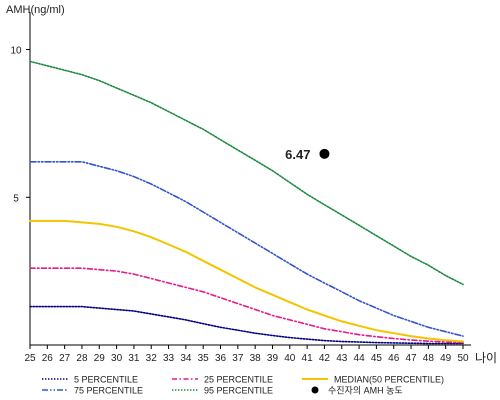 Image resolution: width=500 pixels, height=400 pixels. What do you see at coordinates (204, 358) in the screenshot?
I see `x-tick-label: 35` at bounding box center [204, 358].